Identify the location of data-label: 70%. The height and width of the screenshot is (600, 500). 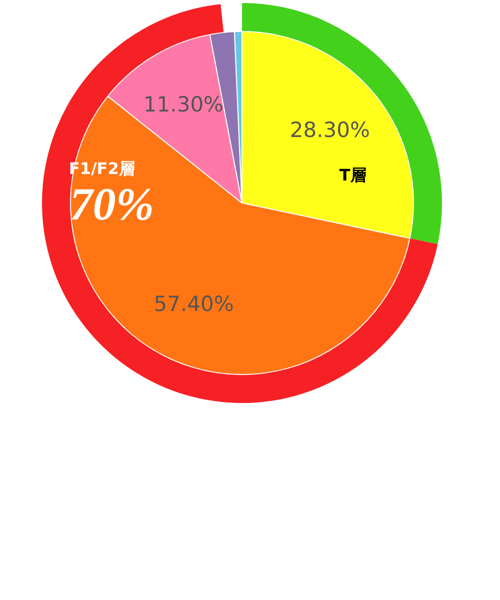
(112, 204).